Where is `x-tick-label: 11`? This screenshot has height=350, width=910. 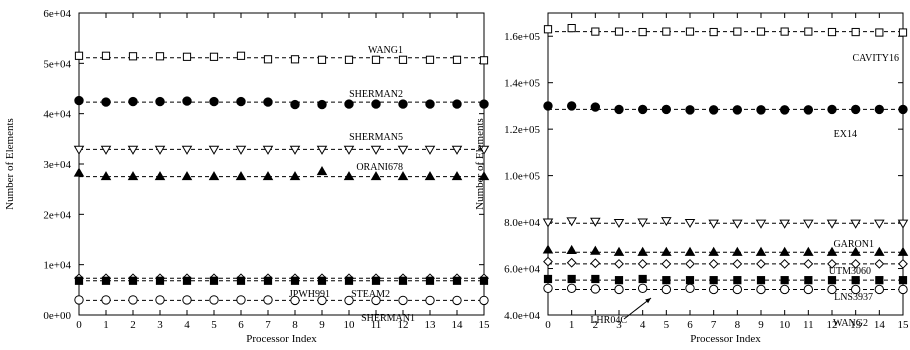 x-tick-label: 11 is located at coordinates (376, 325).